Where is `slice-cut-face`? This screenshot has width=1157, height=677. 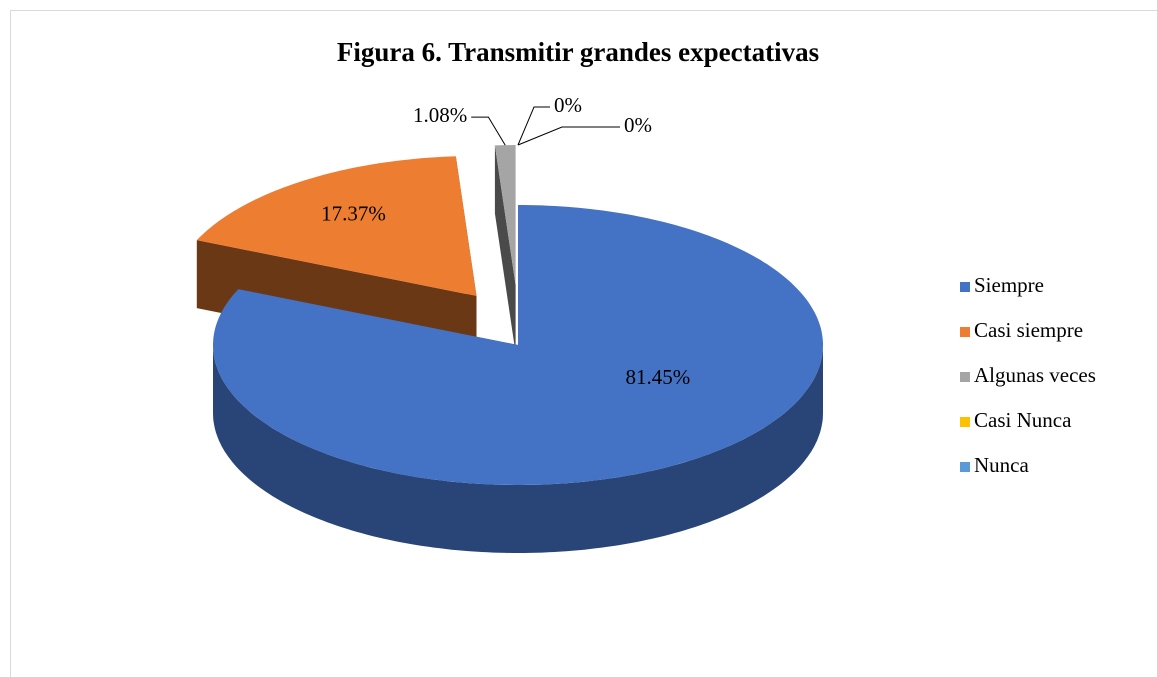
slice-cut-face is located at coordinates (505, 249).